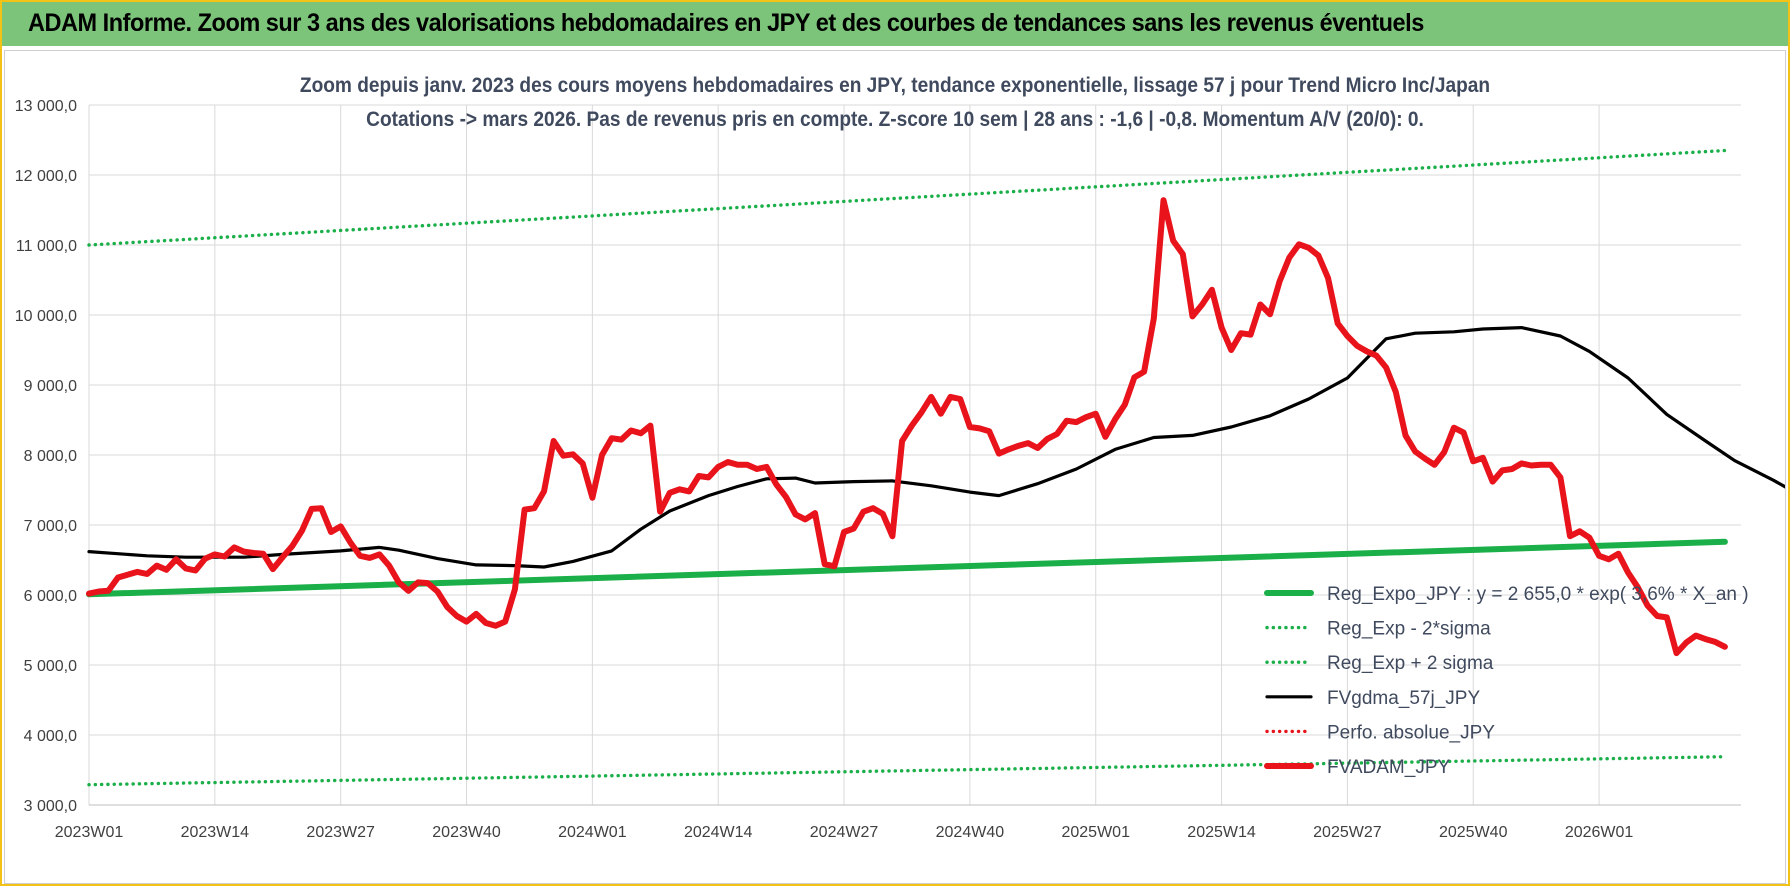  I want to click on x-tick-label: 2024W40, so click(970, 832).